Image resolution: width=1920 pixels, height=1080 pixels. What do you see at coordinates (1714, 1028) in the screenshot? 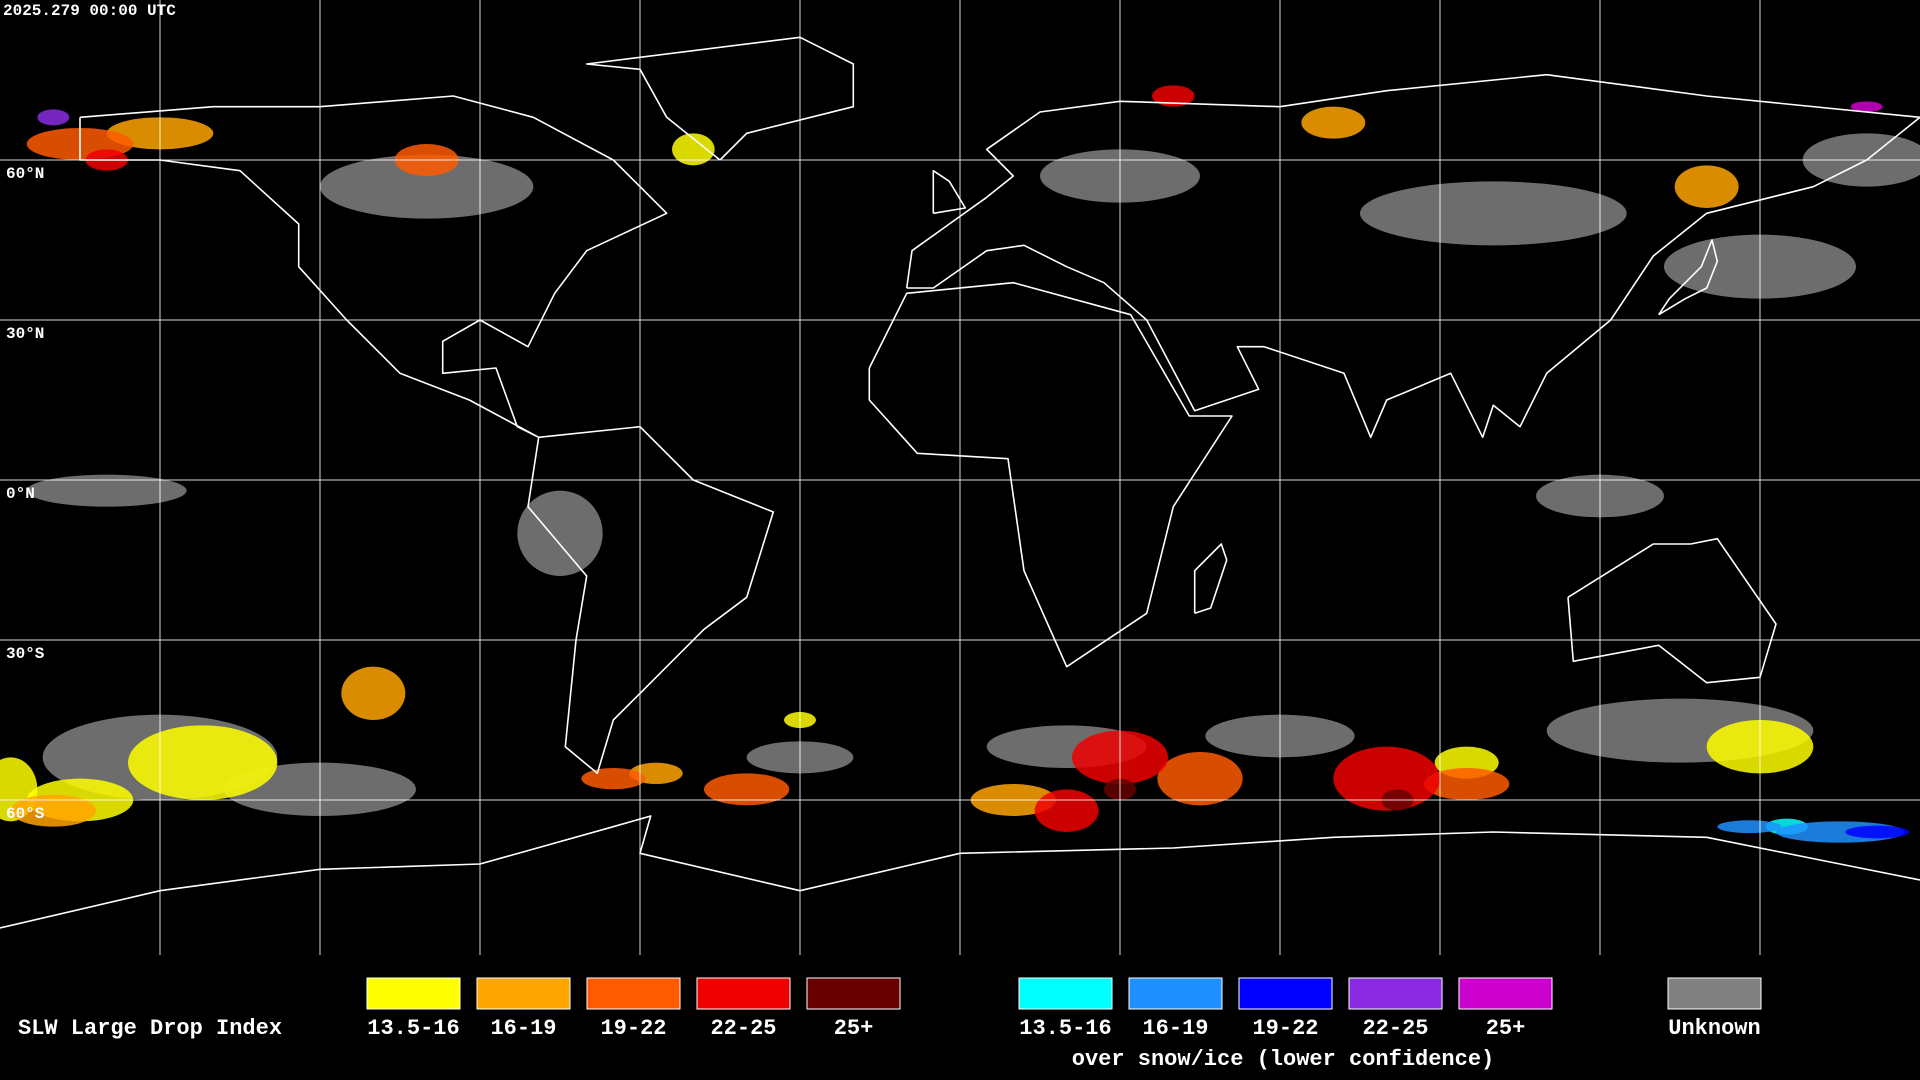
I see `legend-label: Unknown` at bounding box center [1714, 1028].